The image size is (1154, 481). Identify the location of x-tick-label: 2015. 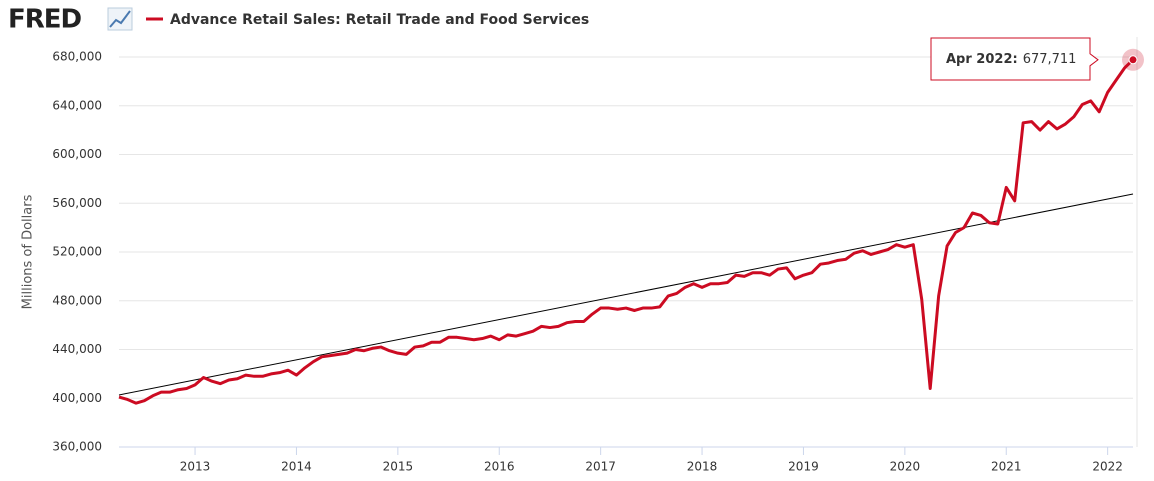
(398, 467).